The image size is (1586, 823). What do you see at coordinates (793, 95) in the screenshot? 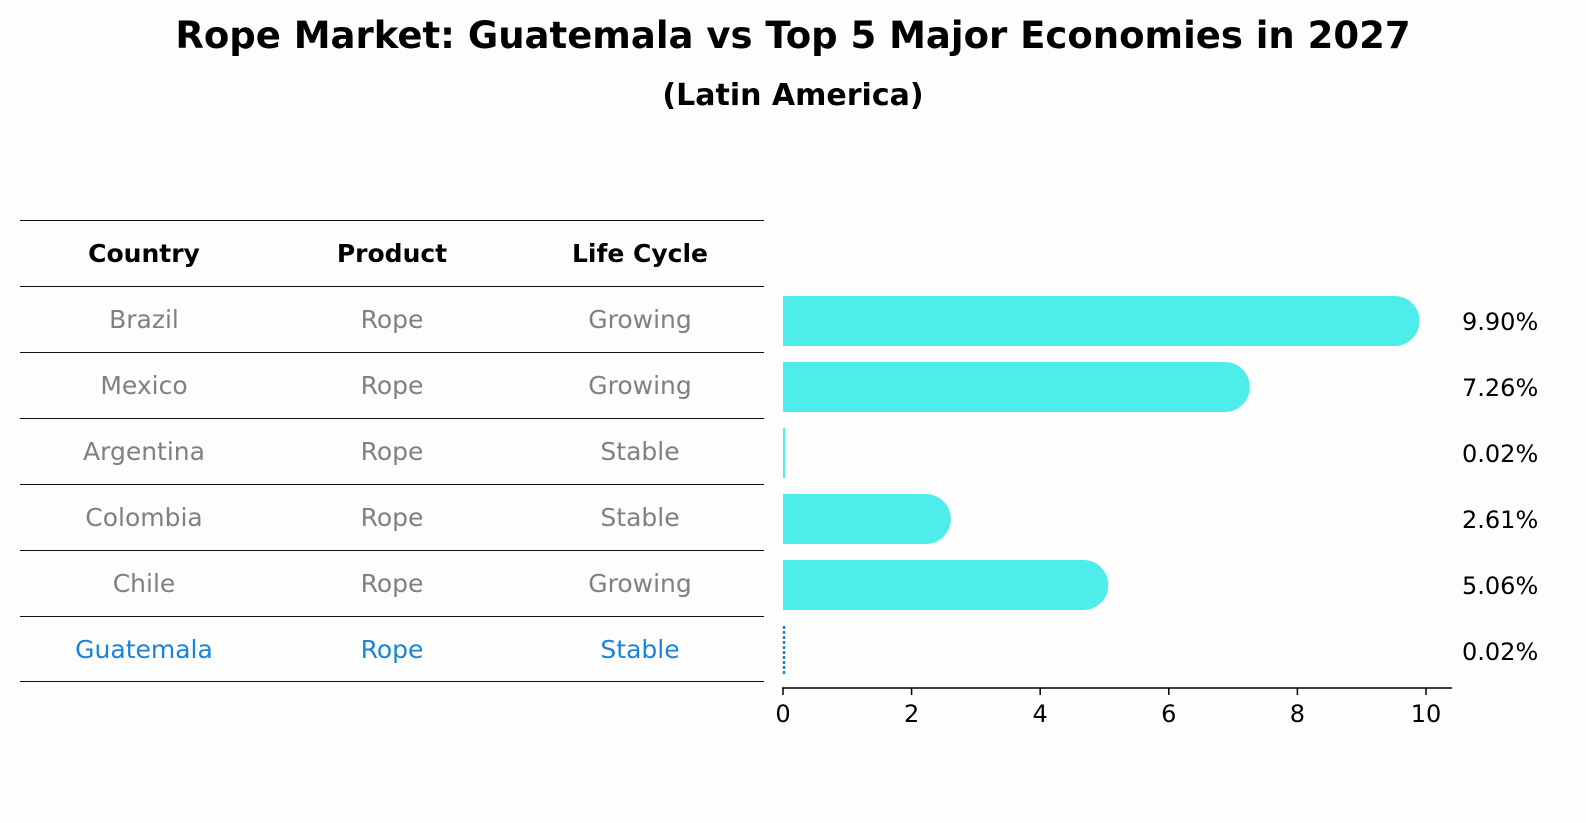
I see `chart-subtitle: (Latin America)` at bounding box center [793, 95].